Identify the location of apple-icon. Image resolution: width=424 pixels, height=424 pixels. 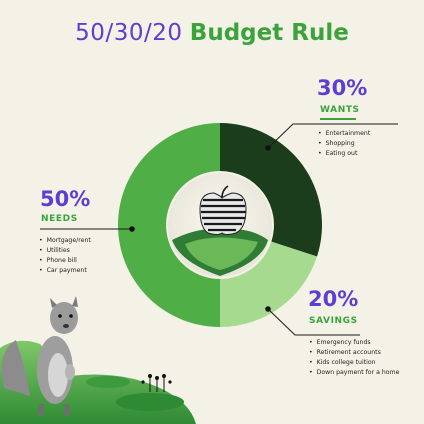
(223, 210).